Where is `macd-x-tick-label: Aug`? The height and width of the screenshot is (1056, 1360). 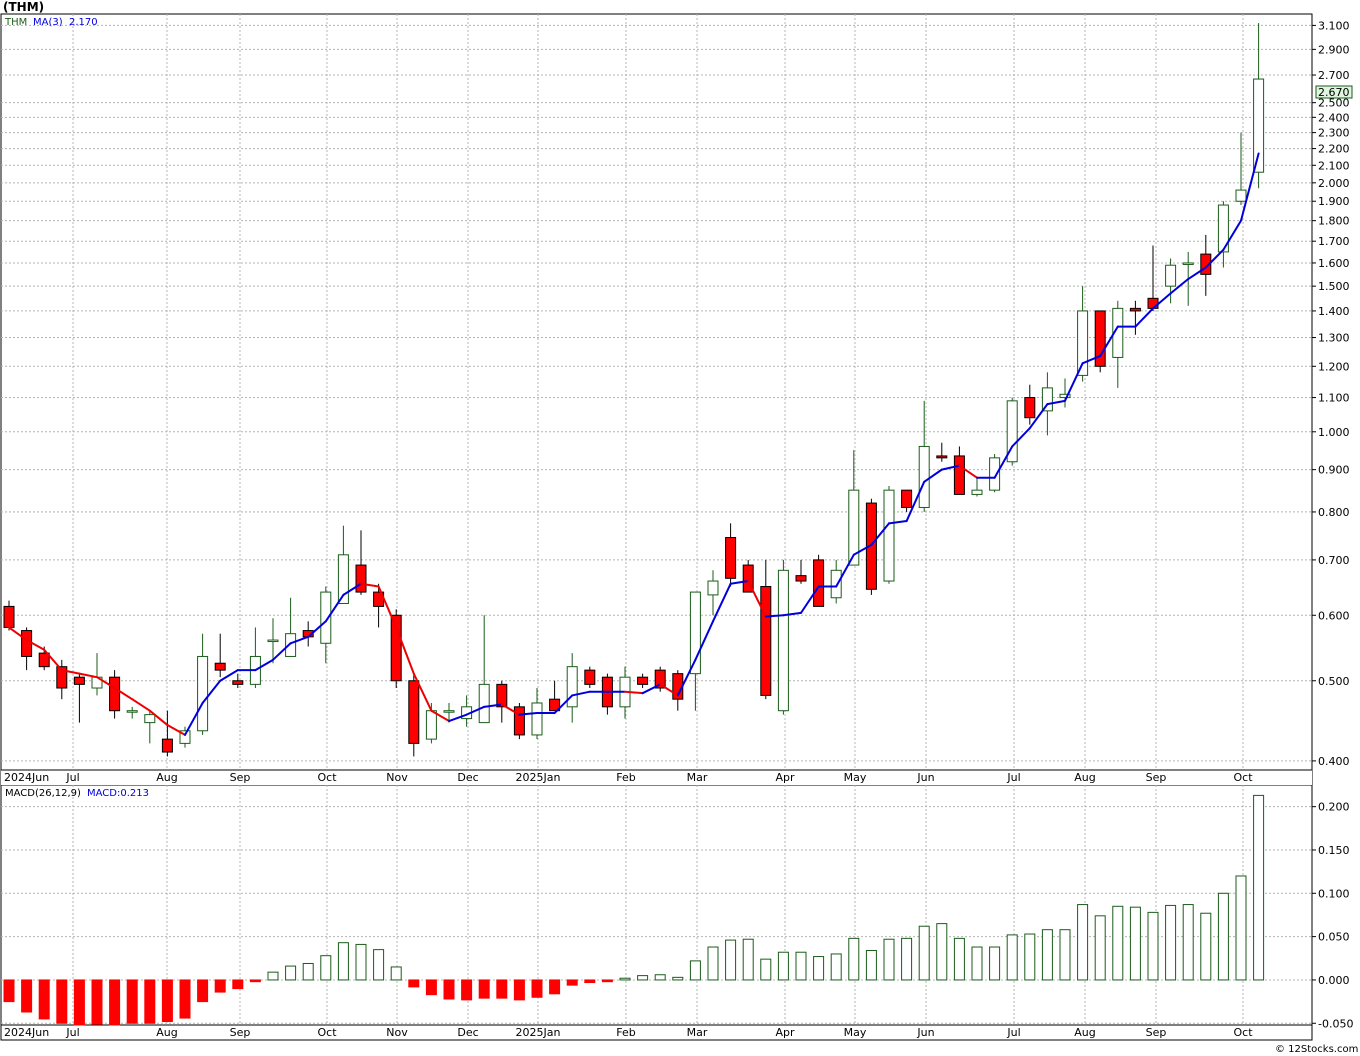 macd-x-tick-label: Aug is located at coordinates (166, 1032).